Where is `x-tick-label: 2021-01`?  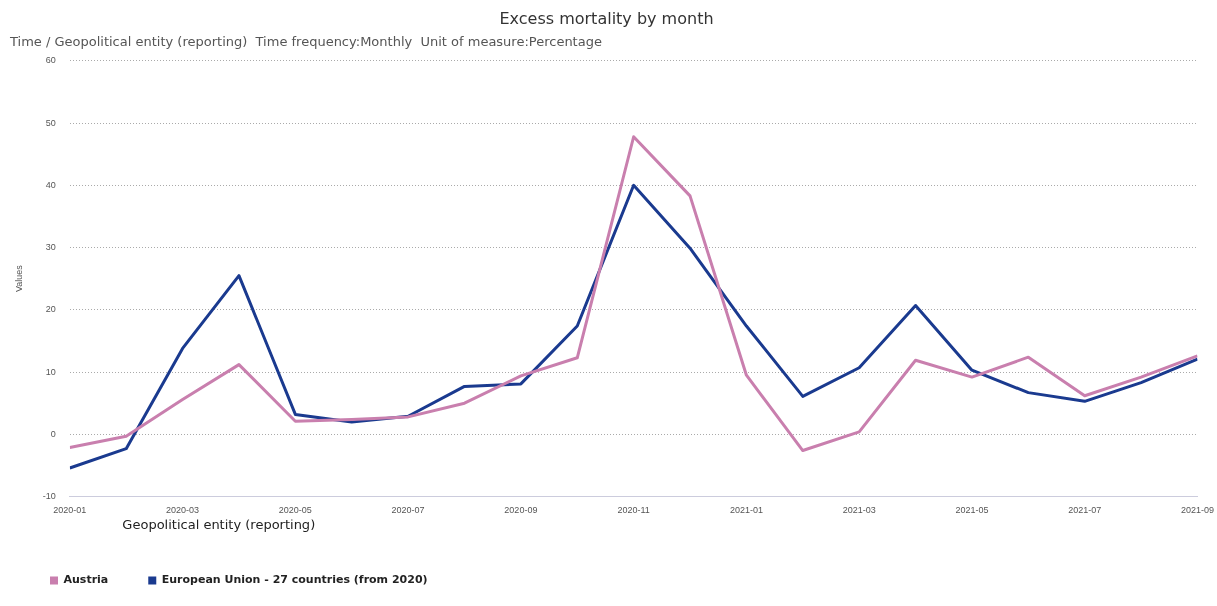 x-tick-label: 2021-01 is located at coordinates (746, 510).